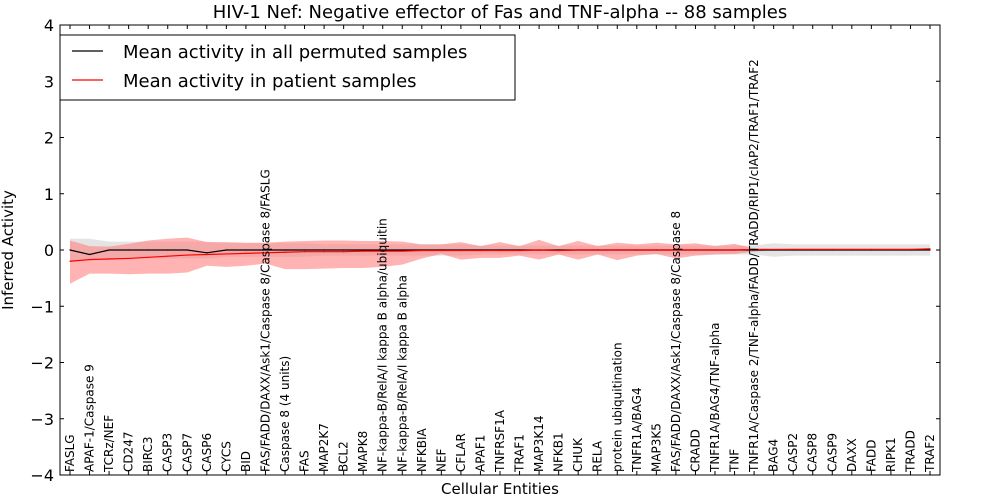 This screenshot has width=1000, height=500. What do you see at coordinates (344, 456) in the screenshot?
I see `x-tick-label: BCL2` at bounding box center [344, 456].